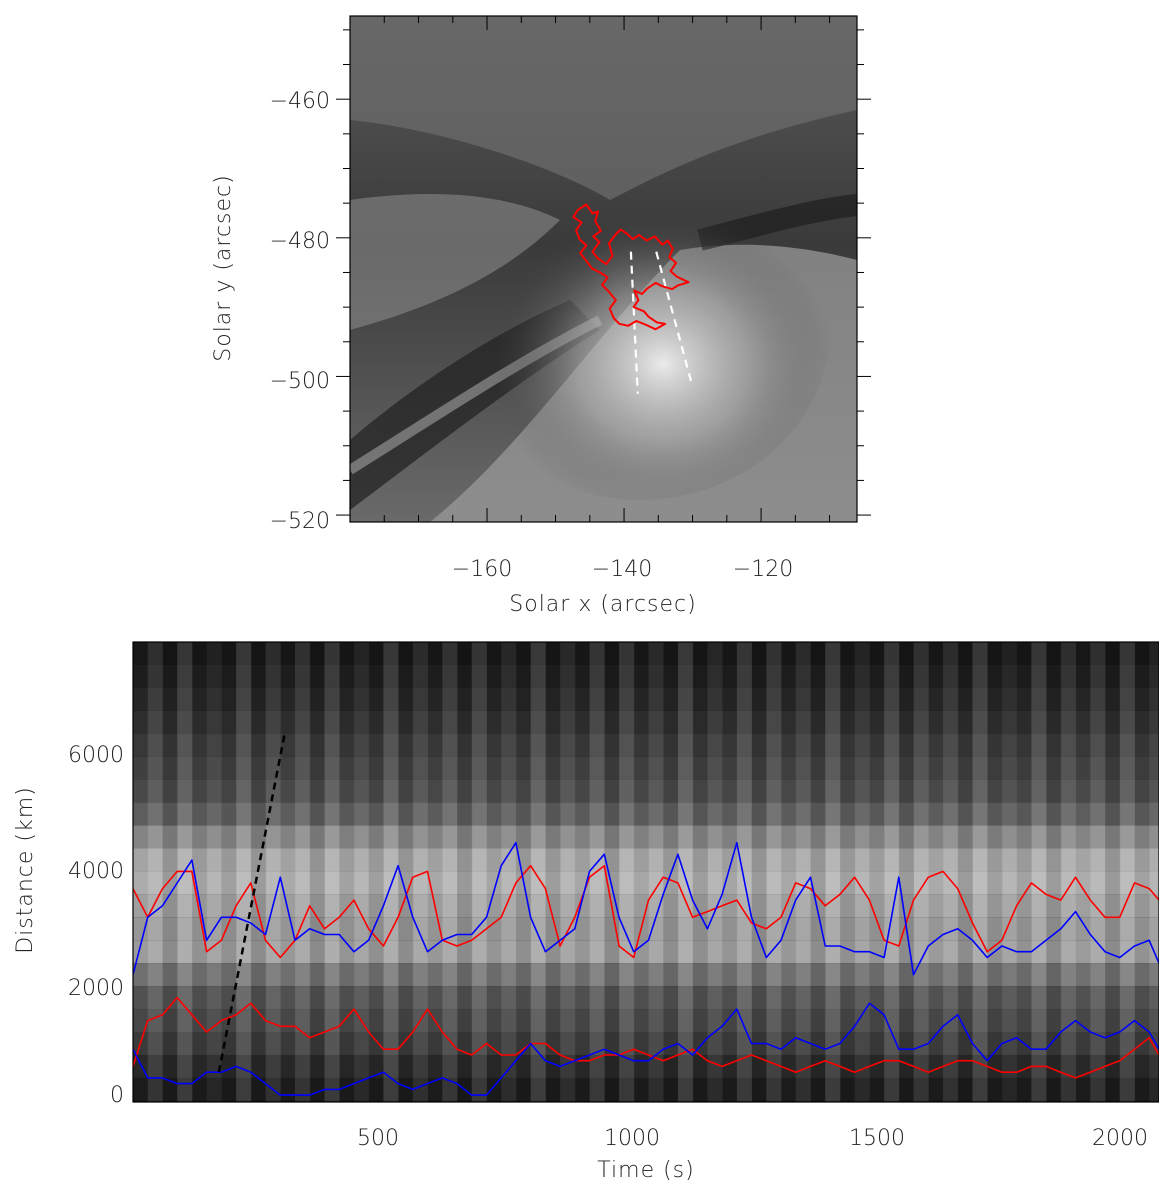 The width and height of the screenshot is (1159, 1184). Describe the element at coordinates (378, 1138) in the screenshot. I see `x-tick-label: 500` at that location.